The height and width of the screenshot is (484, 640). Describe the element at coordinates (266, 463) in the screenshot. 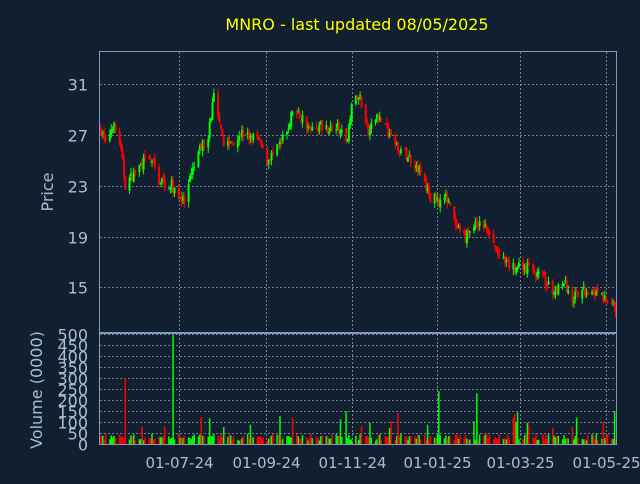

I see `date-tick-label: 01-09-24` at that location.